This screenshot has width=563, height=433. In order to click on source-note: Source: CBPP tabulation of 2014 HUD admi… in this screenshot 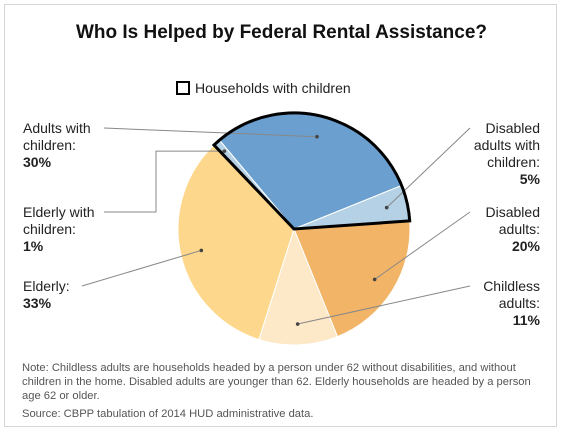, I will do `click(168, 414)`.